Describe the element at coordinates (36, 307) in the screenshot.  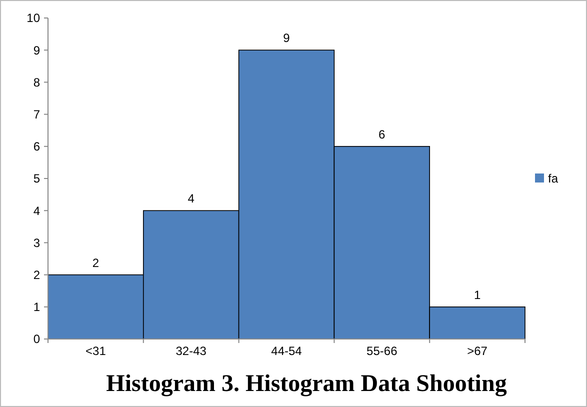
I see `y-tick-label: 1` at that location.